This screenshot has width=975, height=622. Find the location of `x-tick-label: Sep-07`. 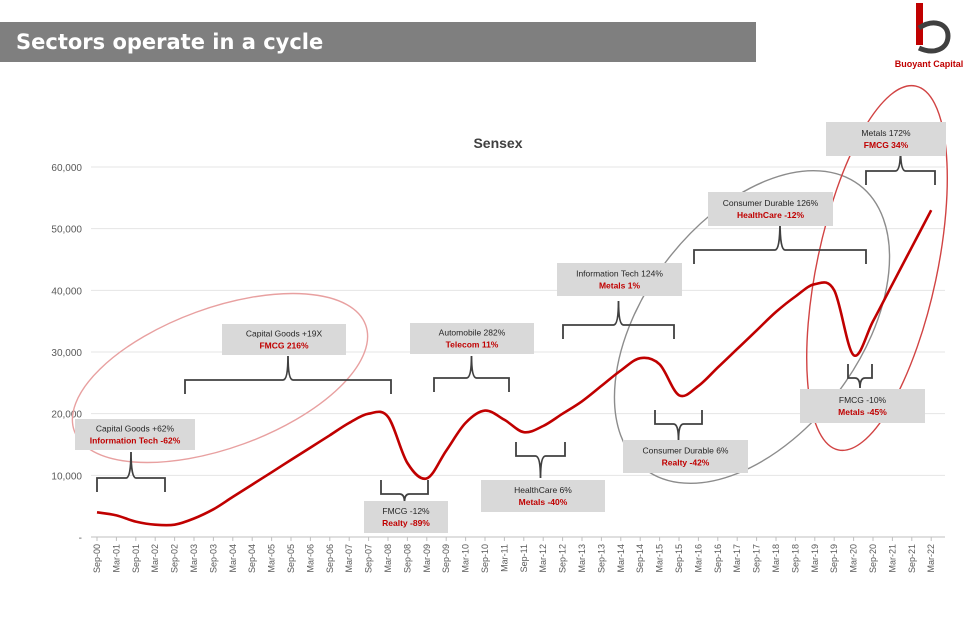

x-tick-label: Sep-07 is located at coordinates (369, 558).